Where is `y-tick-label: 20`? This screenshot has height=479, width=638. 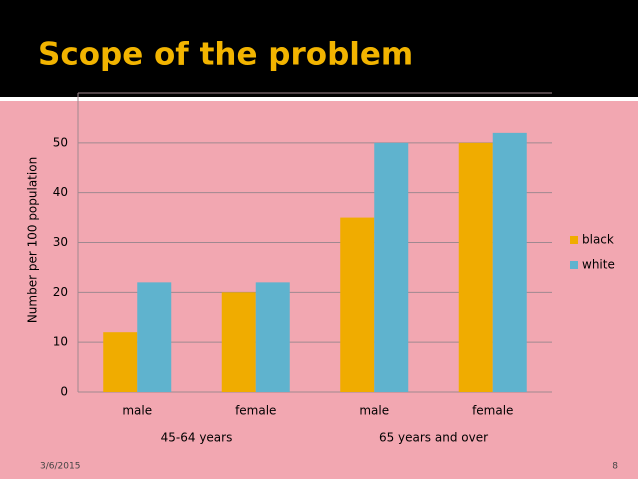
y-tick-label: 20 is located at coordinates (60, 292).